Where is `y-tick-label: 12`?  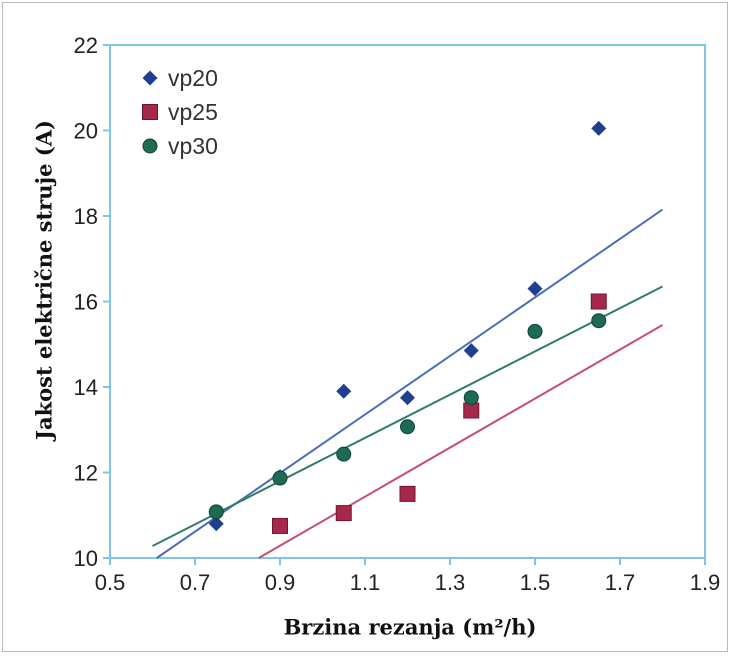 y-tick-label: 12 is located at coordinates (86, 473).